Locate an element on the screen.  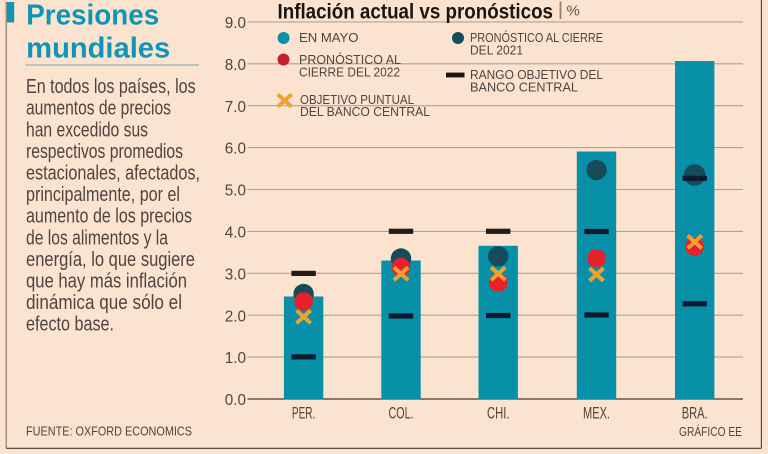
svg-text: 8.0 is located at coordinates (235, 65).